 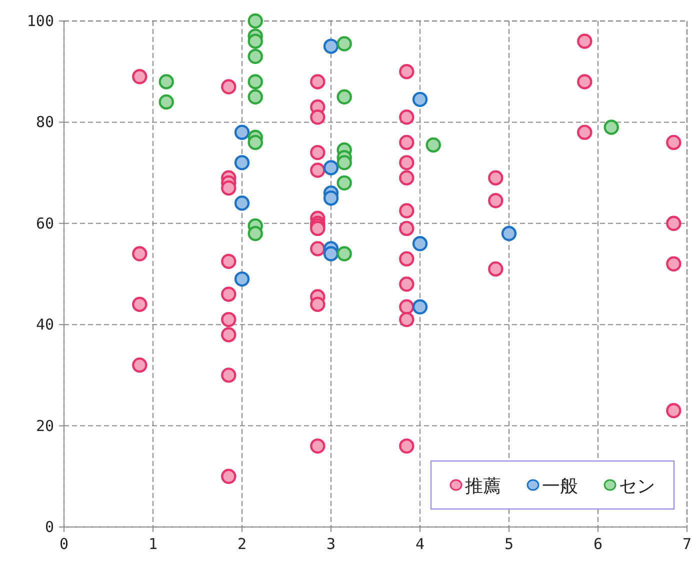 What do you see at coordinates (49, 527) in the screenshot?
I see `y-tick-label: 0` at bounding box center [49, 527].